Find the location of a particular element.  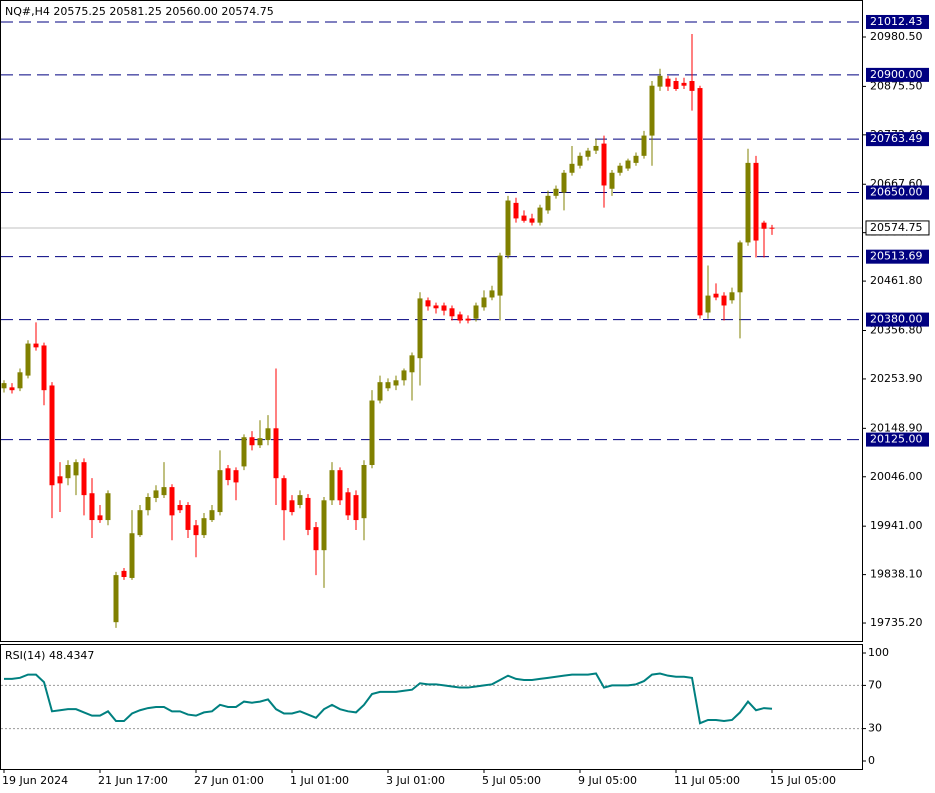

level-label: 20650.00 is located at coordinates (896, 192).